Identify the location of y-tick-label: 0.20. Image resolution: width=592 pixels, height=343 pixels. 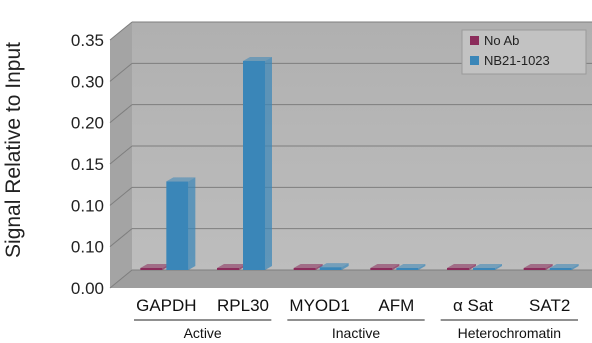
(87, 123).